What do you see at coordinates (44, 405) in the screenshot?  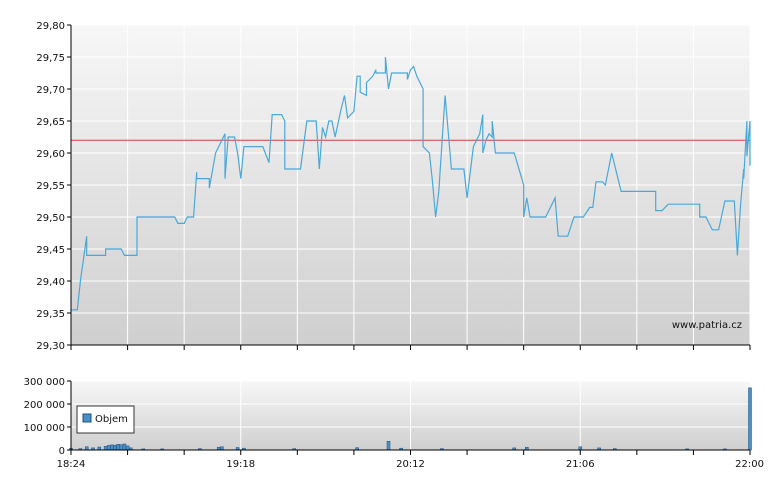 I see `volume-y-tick-label: 200 000` at bounding box center [44, 405].